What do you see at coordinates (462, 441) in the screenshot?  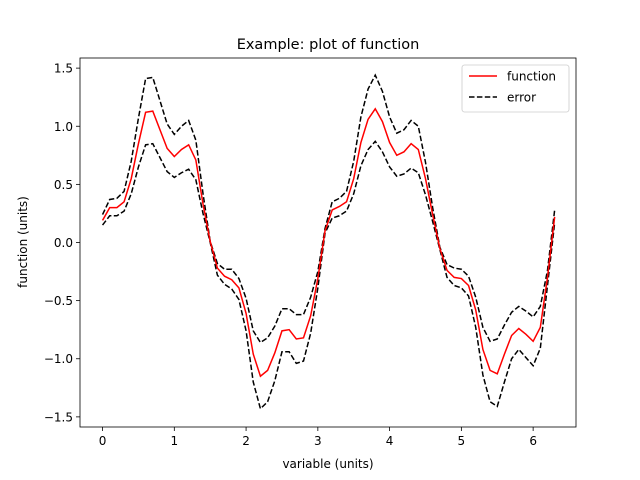 I see `x-tick-label: 5` at bounding box center [462, 441].